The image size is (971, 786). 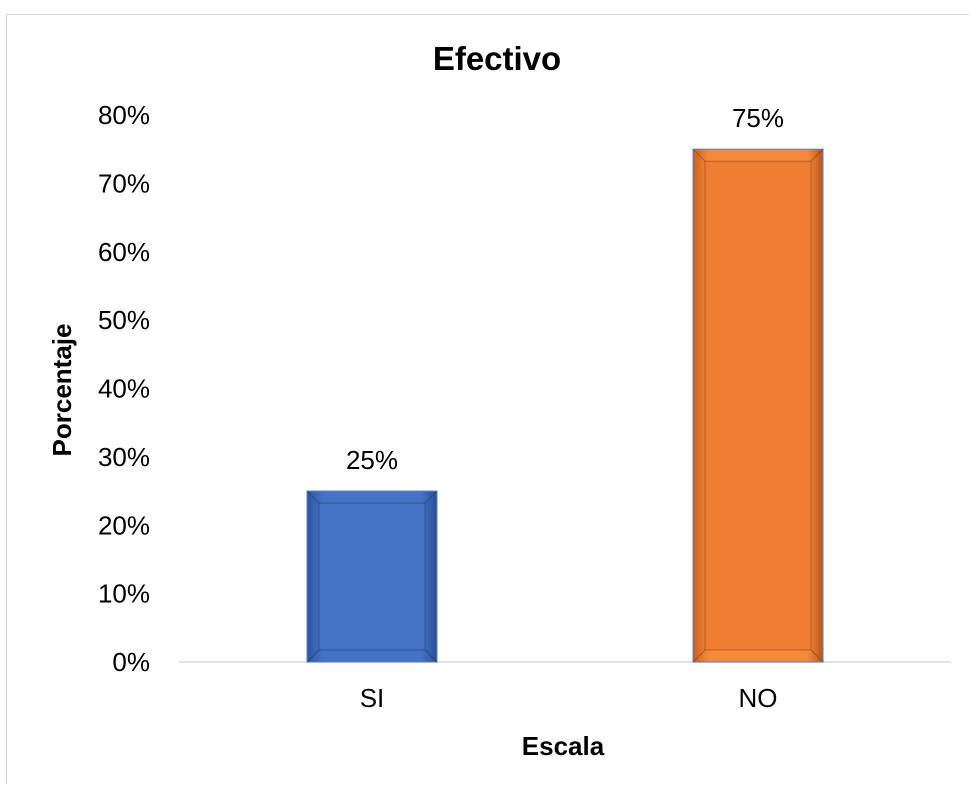 I want to click on y-tick-label: 30%, so click(x=124, y=457).